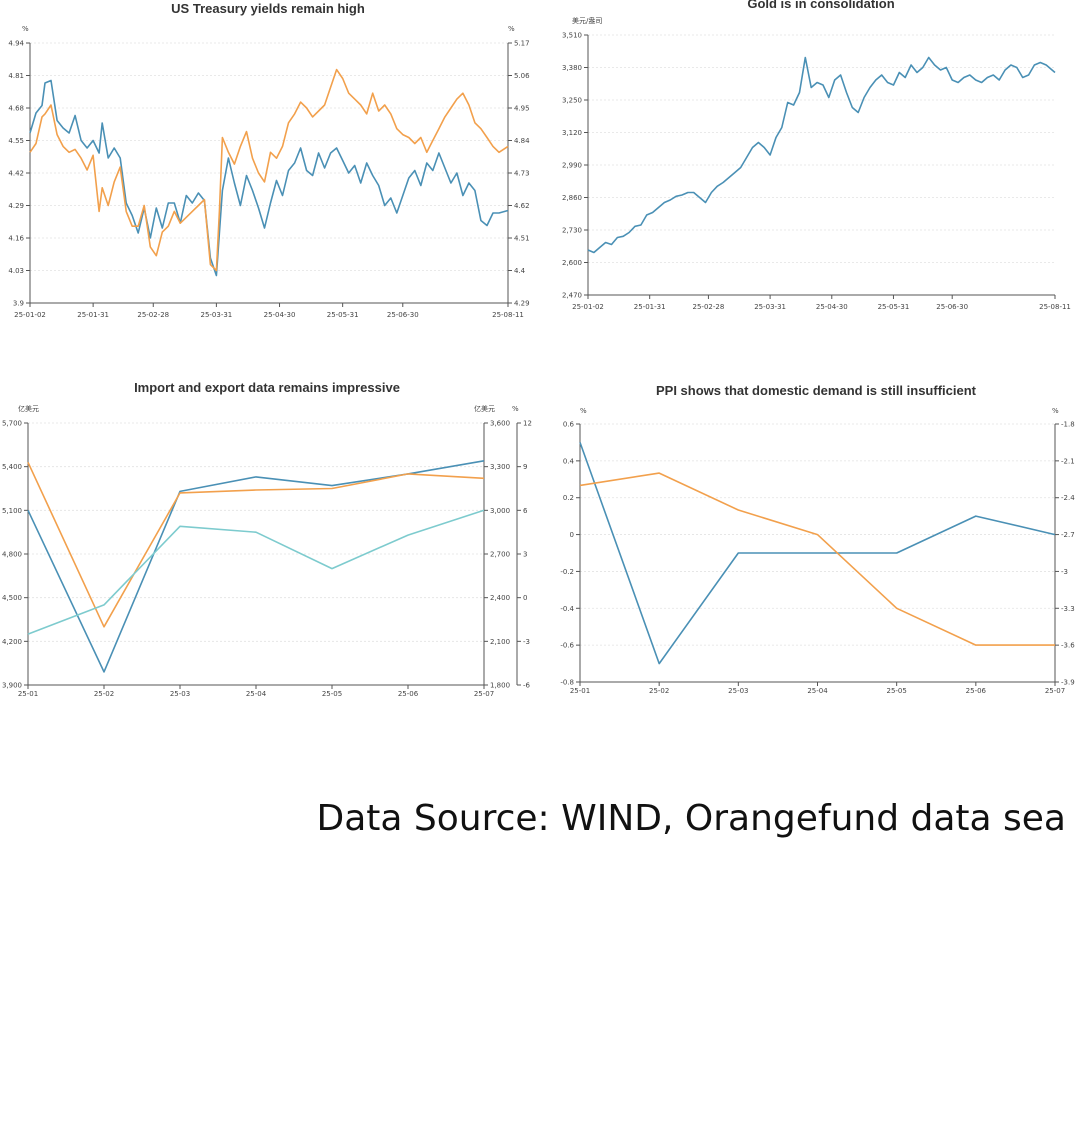  What do you see at coordinates (522, 304) in the screenshot?
I see `y-axis-right-tick-label: 4.29` at bounding box center [522, 304].